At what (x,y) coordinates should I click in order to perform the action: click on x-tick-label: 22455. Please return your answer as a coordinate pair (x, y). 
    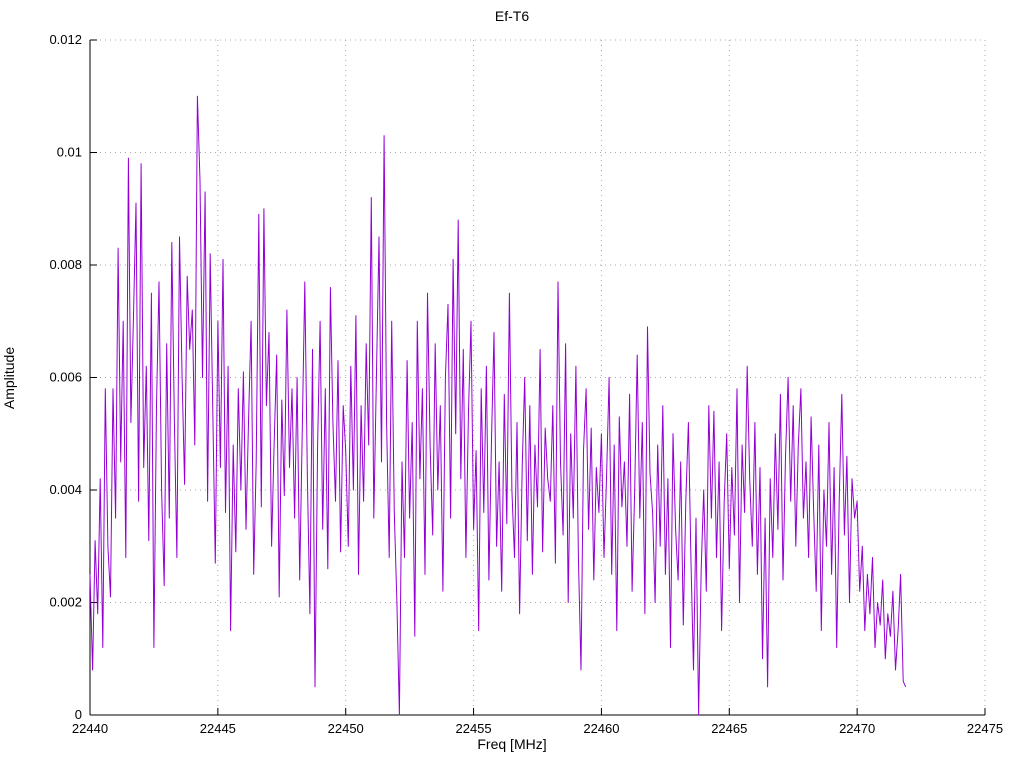
    Looking at the image, I should click on (473, 728).